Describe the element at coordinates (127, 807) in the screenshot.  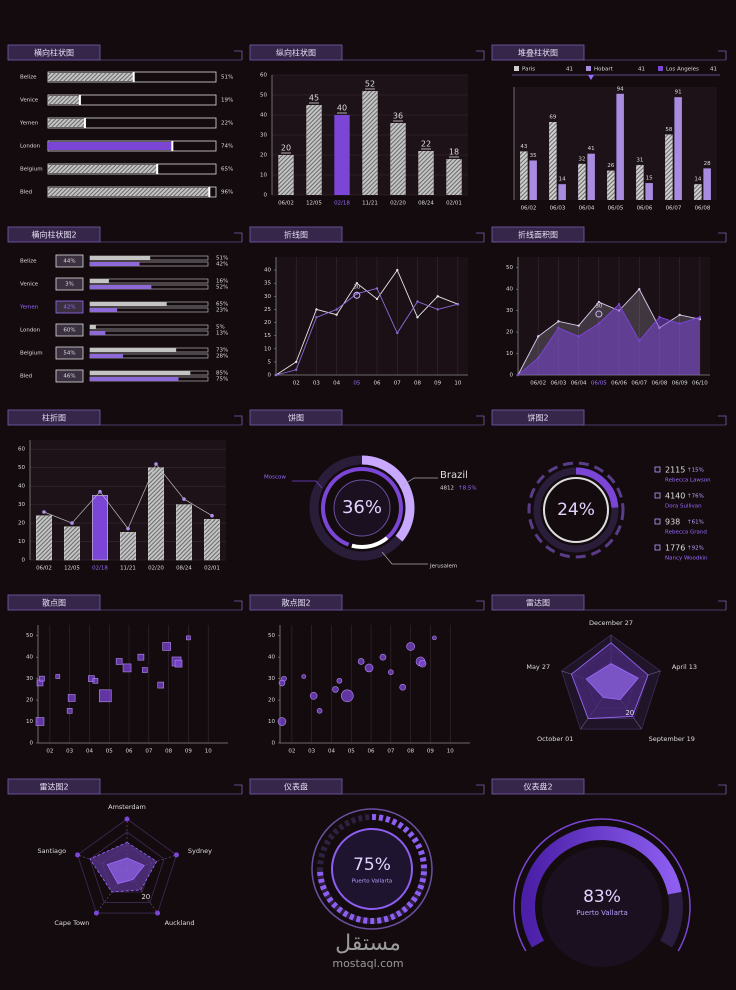
I see `axis-label: Amsterdam` at that location.